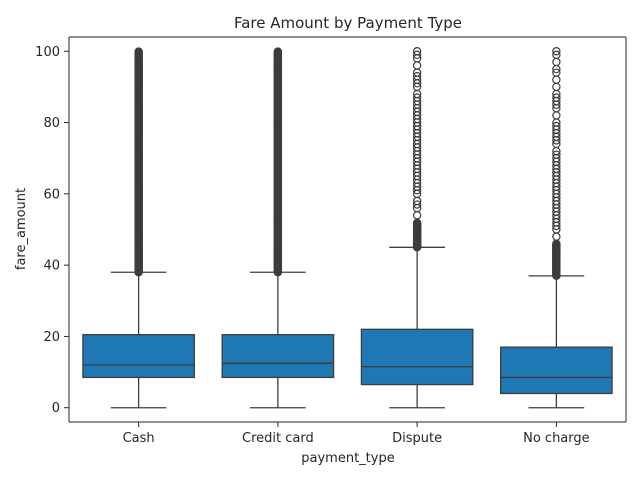  I want to click on y-tick-label: 80, so click(51, 123).